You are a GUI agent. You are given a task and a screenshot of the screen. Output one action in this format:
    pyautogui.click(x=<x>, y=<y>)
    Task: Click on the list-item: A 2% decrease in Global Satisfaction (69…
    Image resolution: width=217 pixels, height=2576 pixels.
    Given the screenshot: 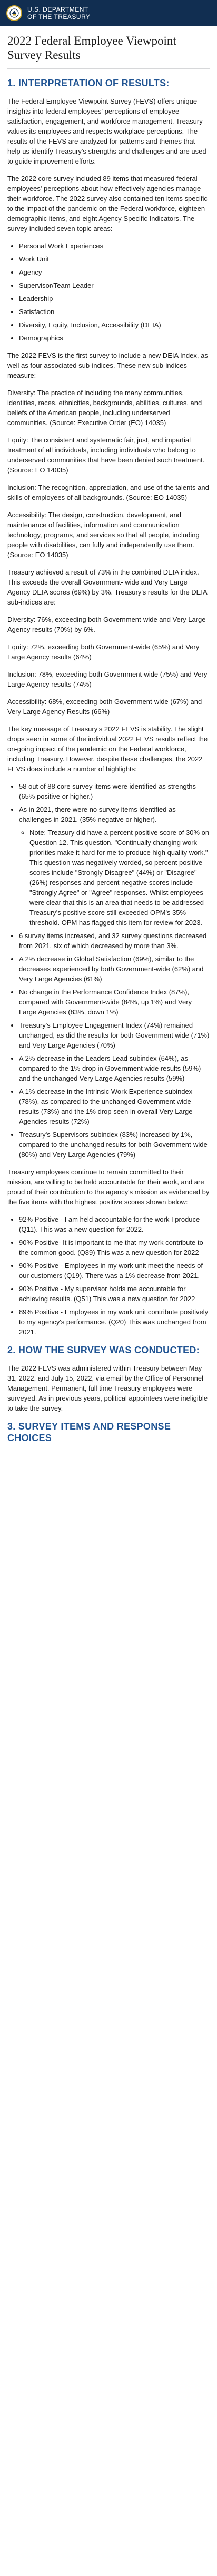 What is the action you would take?
    pyautogui.click(x=114, y=969)
    